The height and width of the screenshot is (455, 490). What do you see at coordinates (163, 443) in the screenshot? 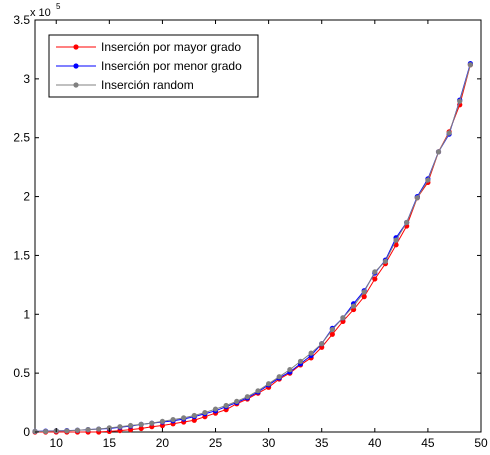
I see `x-tick-label: 20` at bounding box center [163, 443].